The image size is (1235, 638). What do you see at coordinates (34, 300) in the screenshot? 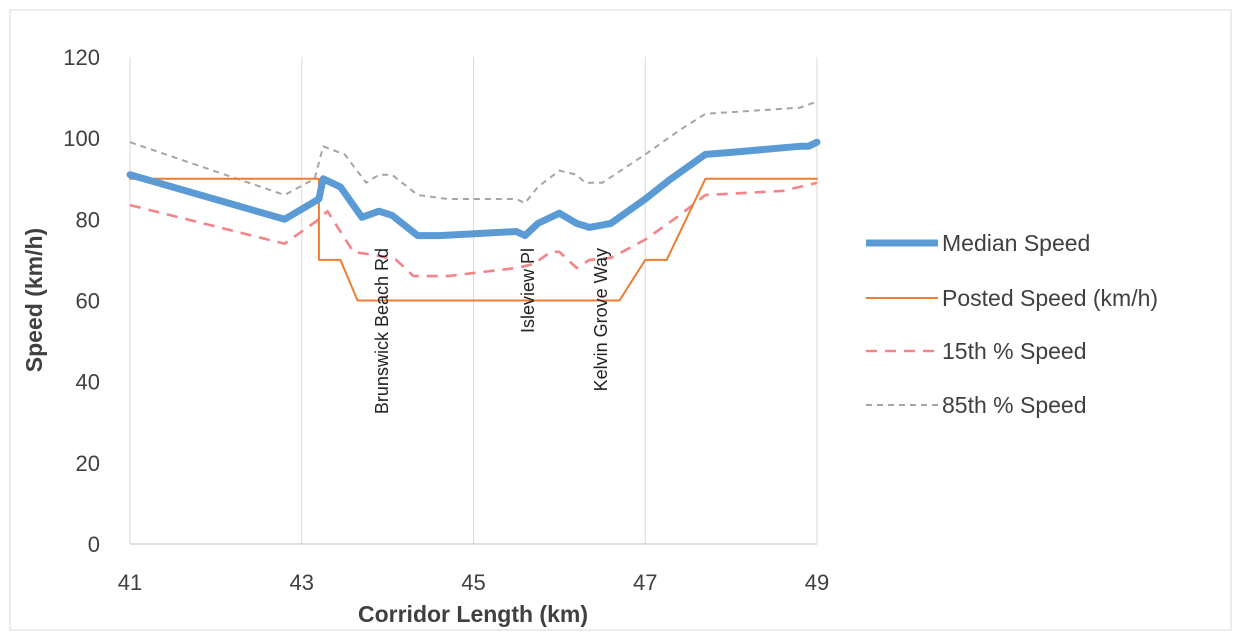
I see `y-axis-title: Speed (km/h)` at bounding box center [34, 300].